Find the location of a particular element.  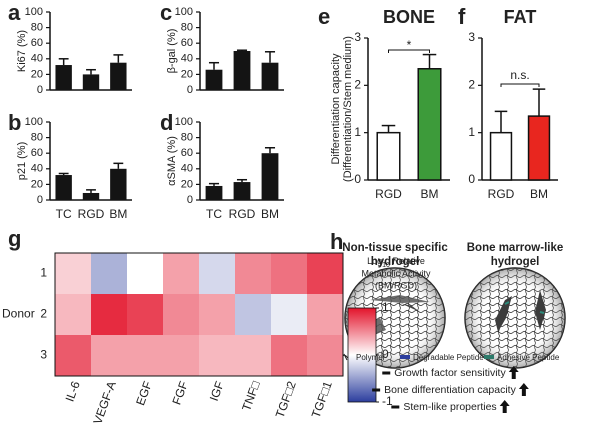

heatmap-frame is located at coordinates (199, 314).